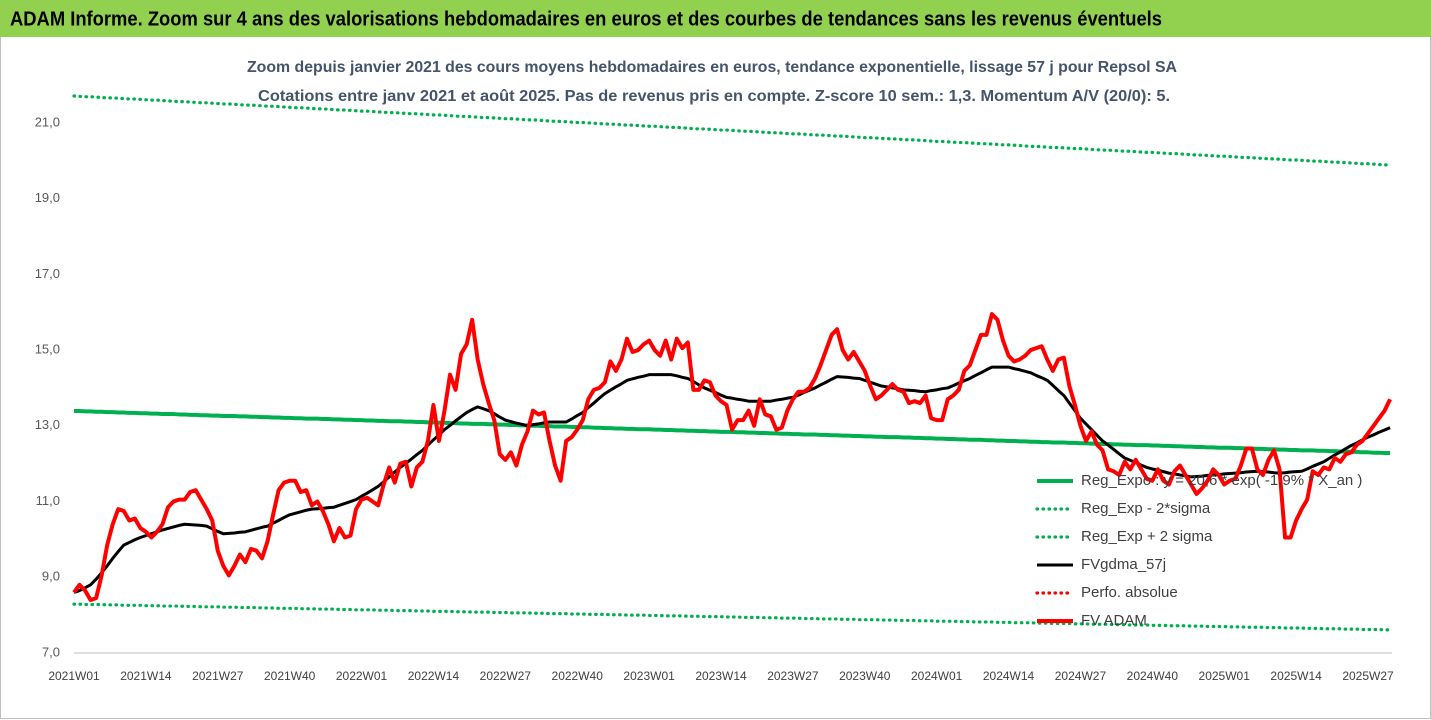 This screenshot has width=1431, height=720. What do you see at coordinates (47, 197) in the screenshot?
I see `y-tick-label: 19,0` at bounding box center [47, 197].